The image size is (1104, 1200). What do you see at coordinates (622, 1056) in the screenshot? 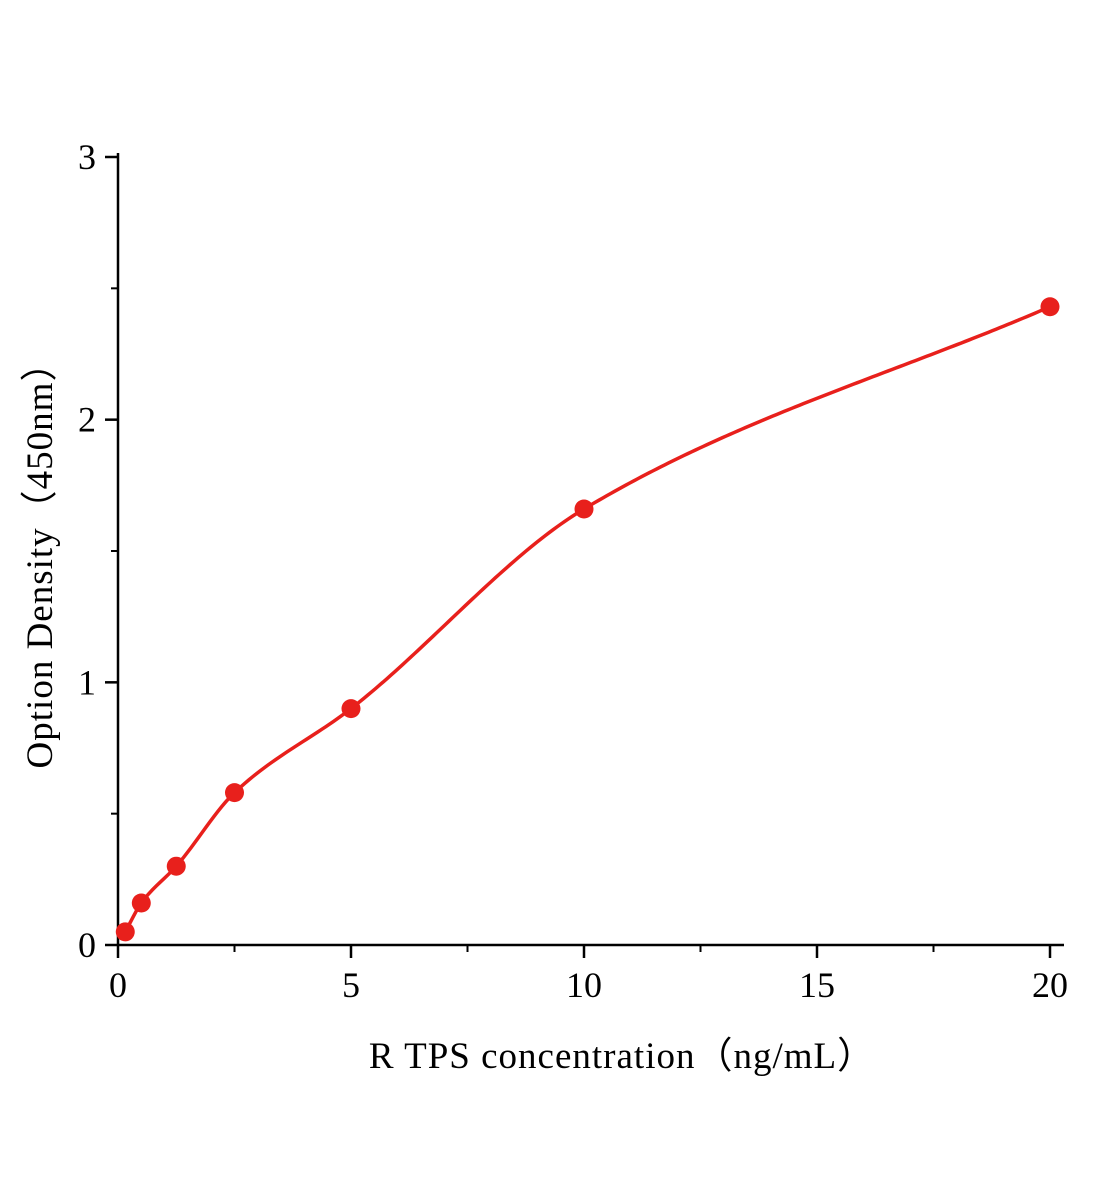
I see `x-axis-title: R TPS concentration（ng/mL）` at bounding box center [622, 1056].